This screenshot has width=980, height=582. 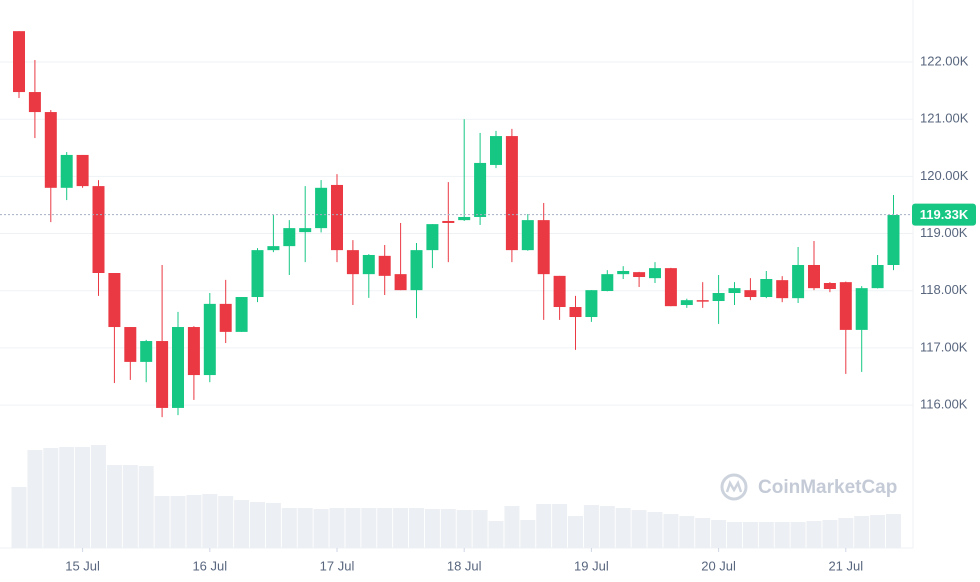 I want to click on y-tick-label: 119.00K, so click(x=944, y=232).